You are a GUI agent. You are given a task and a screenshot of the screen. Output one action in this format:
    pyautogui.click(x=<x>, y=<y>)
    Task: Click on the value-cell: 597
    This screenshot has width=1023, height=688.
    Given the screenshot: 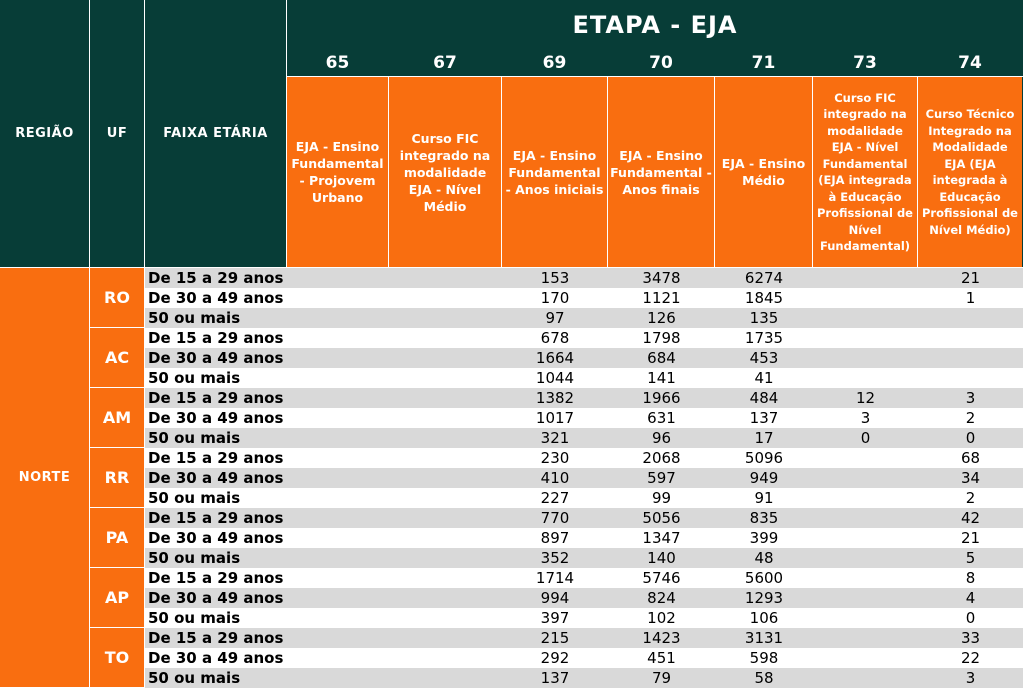 What is the action you would take?
    pyautogui.click(x=661, y=478)
    